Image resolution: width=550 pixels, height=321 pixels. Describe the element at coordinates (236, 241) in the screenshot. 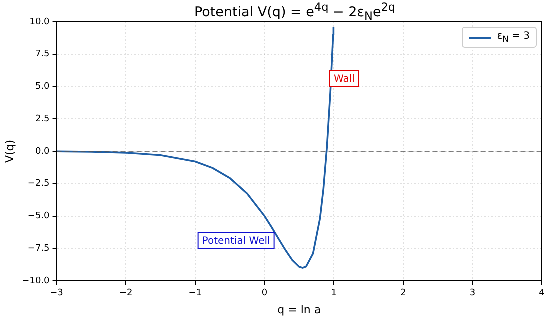

I see `annotation: Potential Well` at that location.